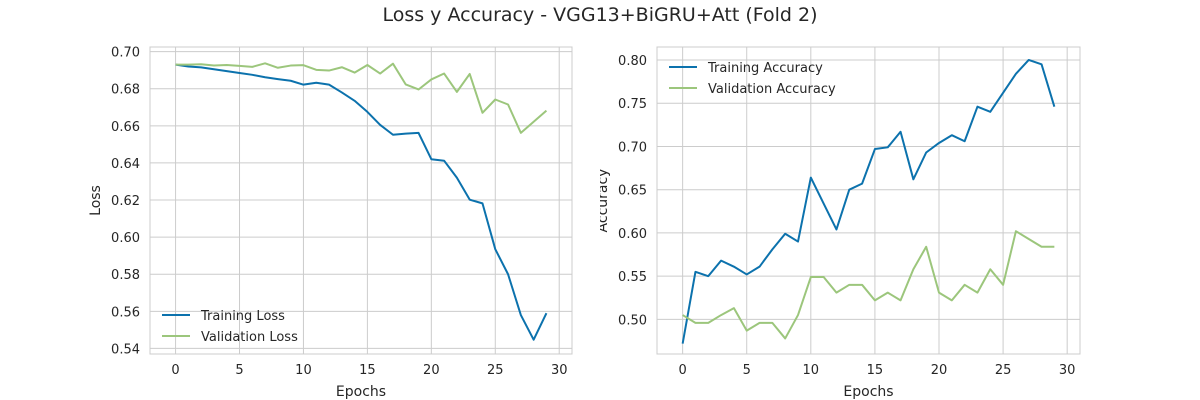  What do you see at coordinates (125, 90) in the screenshot?
I see `y-tick-label: 0.68` at bounding box center [125, 90].